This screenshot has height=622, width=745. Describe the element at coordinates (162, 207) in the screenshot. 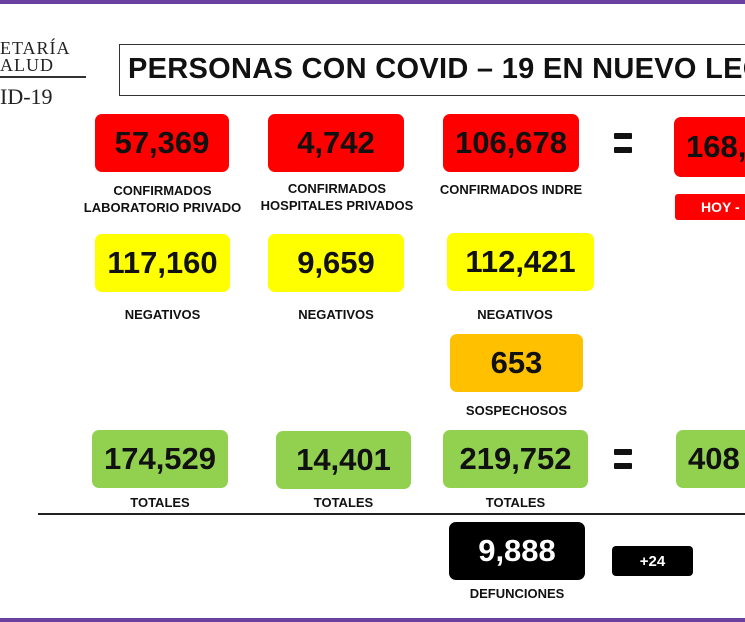

I see `confirmed-private-lab-label-2: LABORATORIO PRIVADO` at that location.